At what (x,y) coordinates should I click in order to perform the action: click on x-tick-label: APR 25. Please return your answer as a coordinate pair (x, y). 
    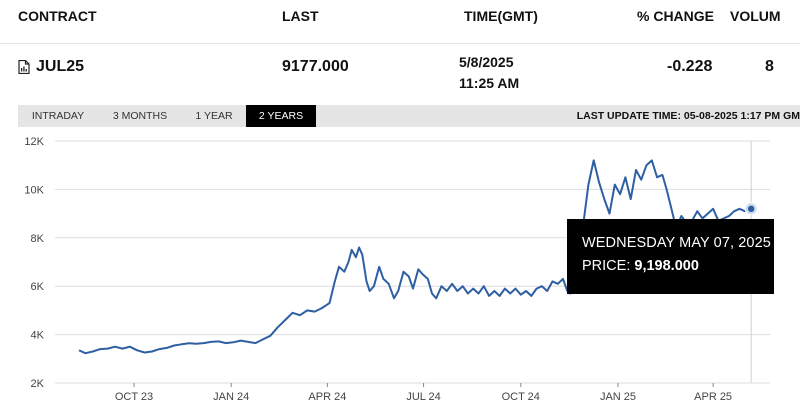
    Looking at the image, I should click on (713, 397).